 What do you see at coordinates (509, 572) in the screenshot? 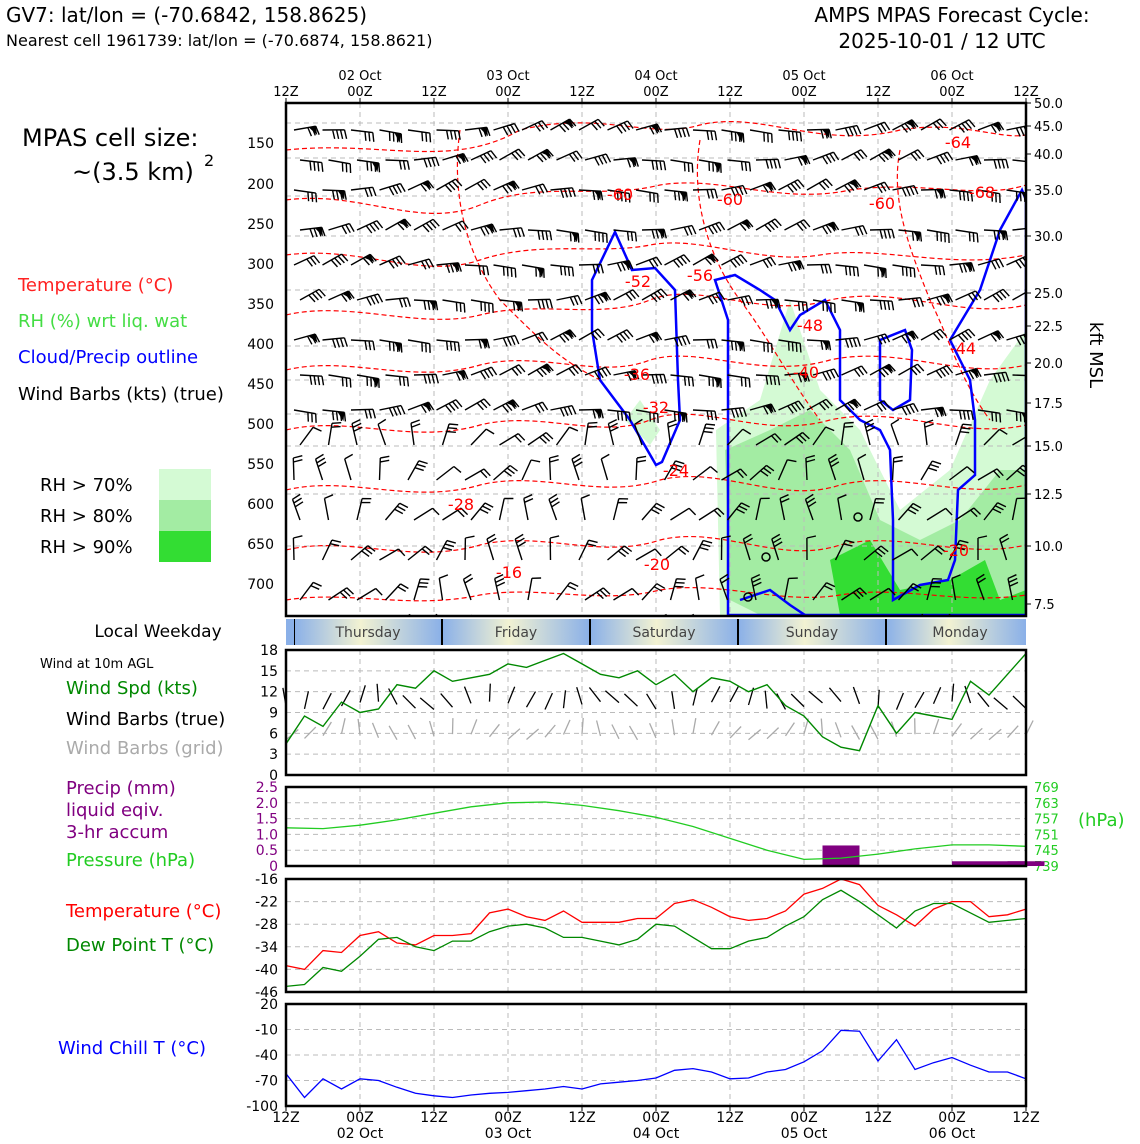
I see `temperature-contour-label: -16` at bounding box center [509, 572].